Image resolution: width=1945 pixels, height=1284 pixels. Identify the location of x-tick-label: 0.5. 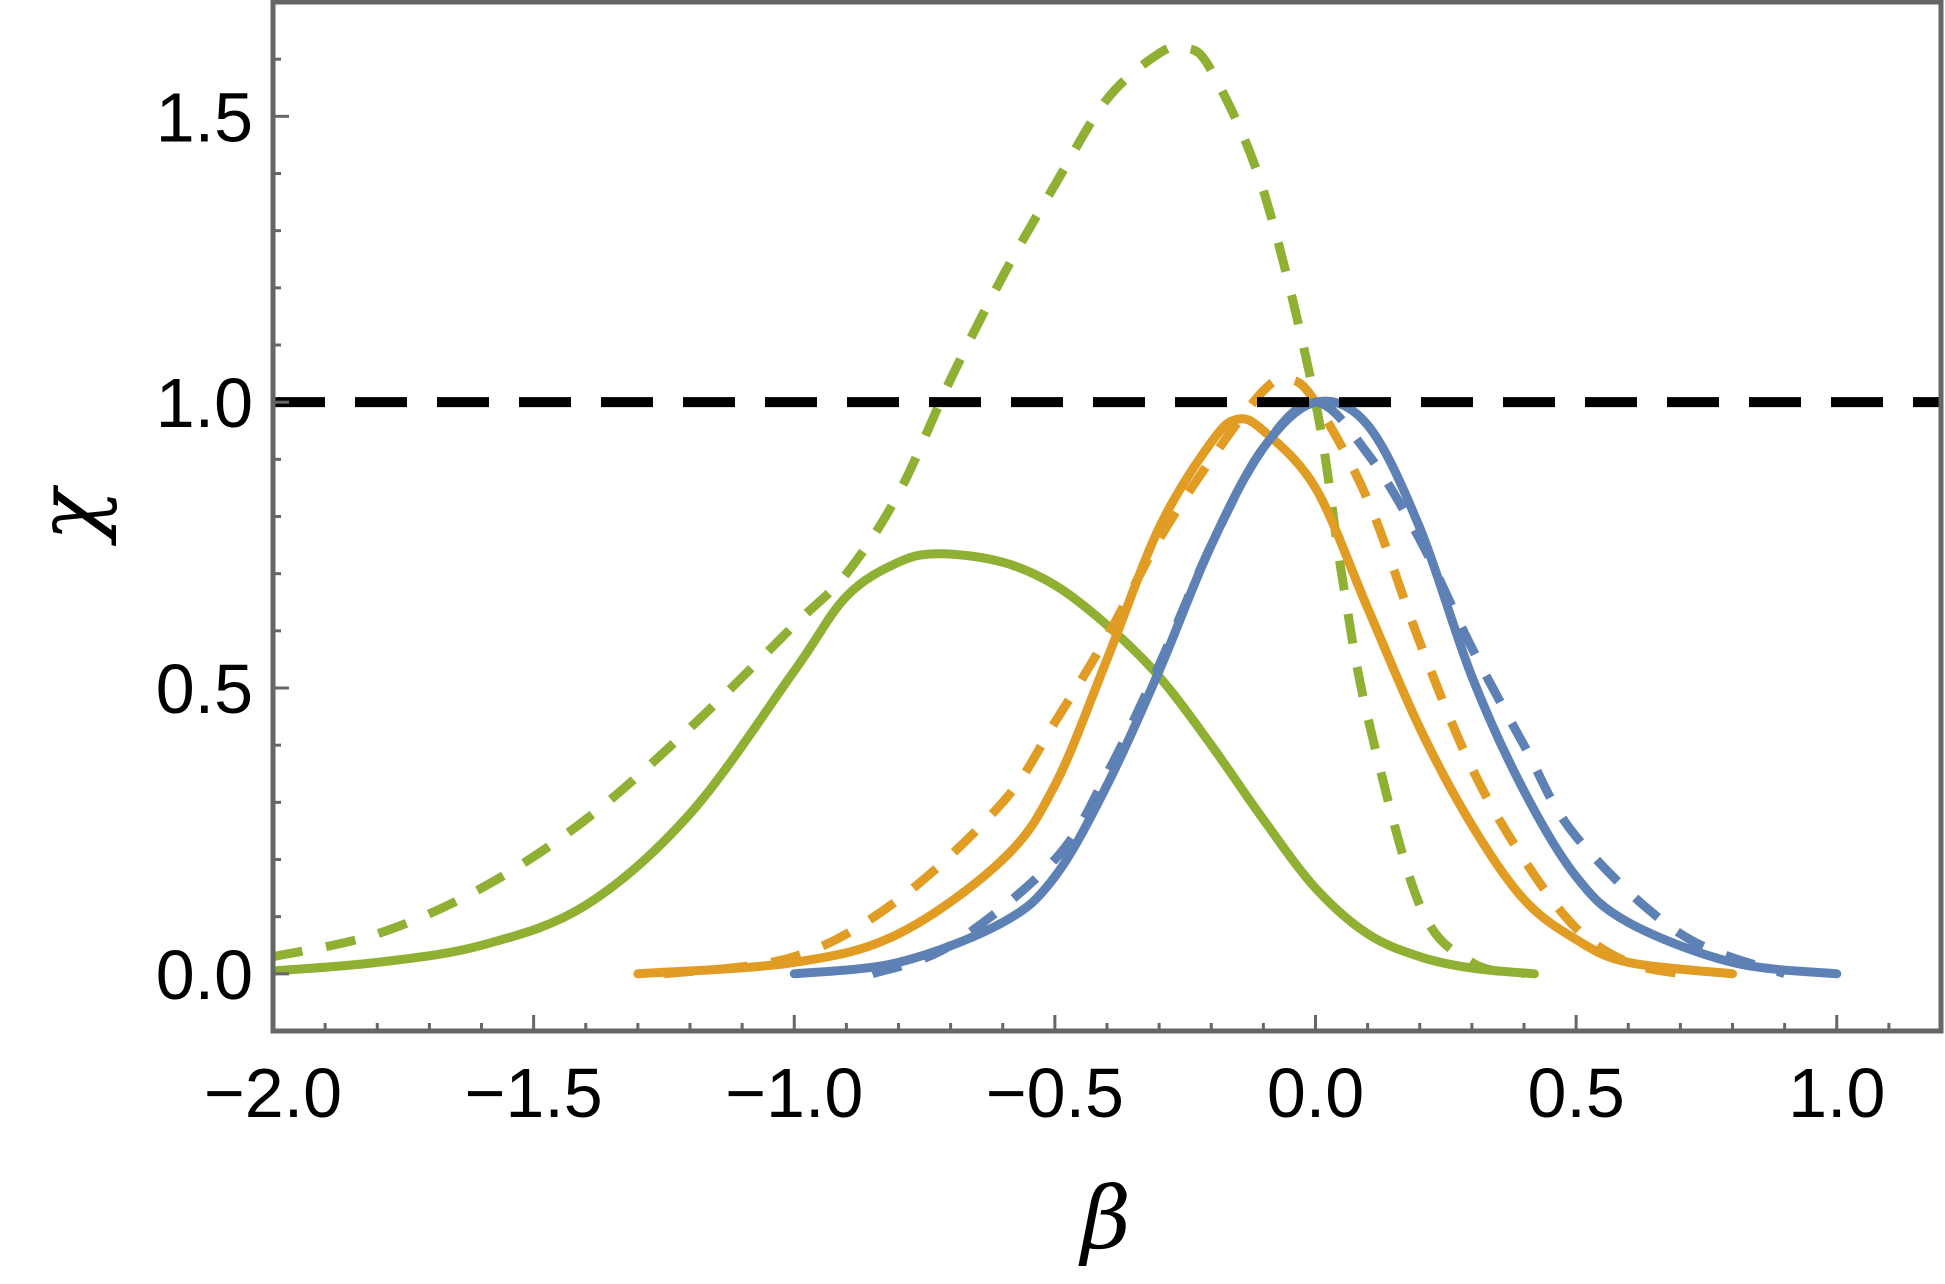
(1575, 1093).